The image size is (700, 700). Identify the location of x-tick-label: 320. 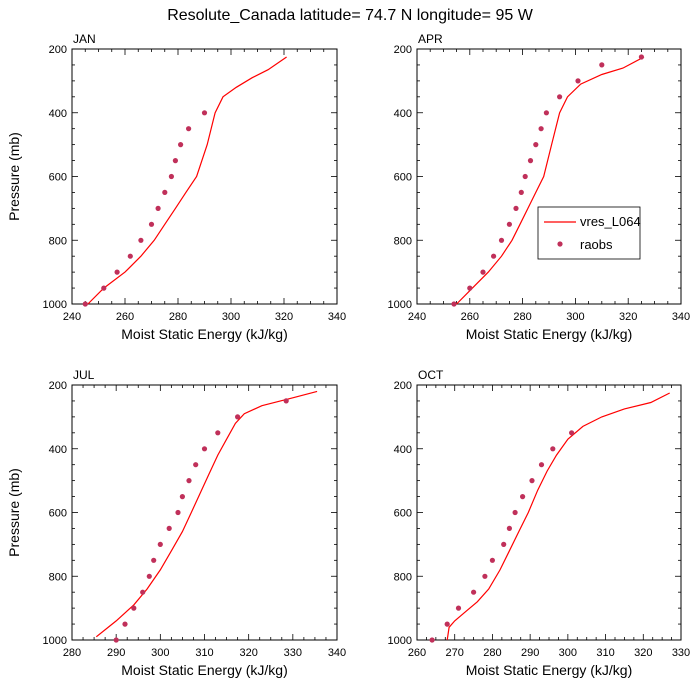
(643, 653).